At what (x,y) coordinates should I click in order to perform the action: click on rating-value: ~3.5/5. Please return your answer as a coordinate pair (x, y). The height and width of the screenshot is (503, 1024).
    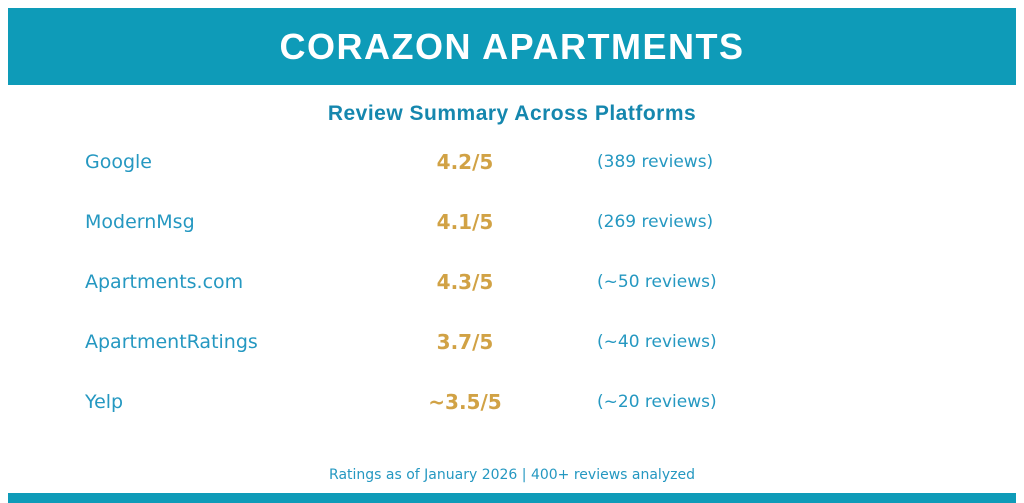
    Looking at the image, I should click on (465, 402).